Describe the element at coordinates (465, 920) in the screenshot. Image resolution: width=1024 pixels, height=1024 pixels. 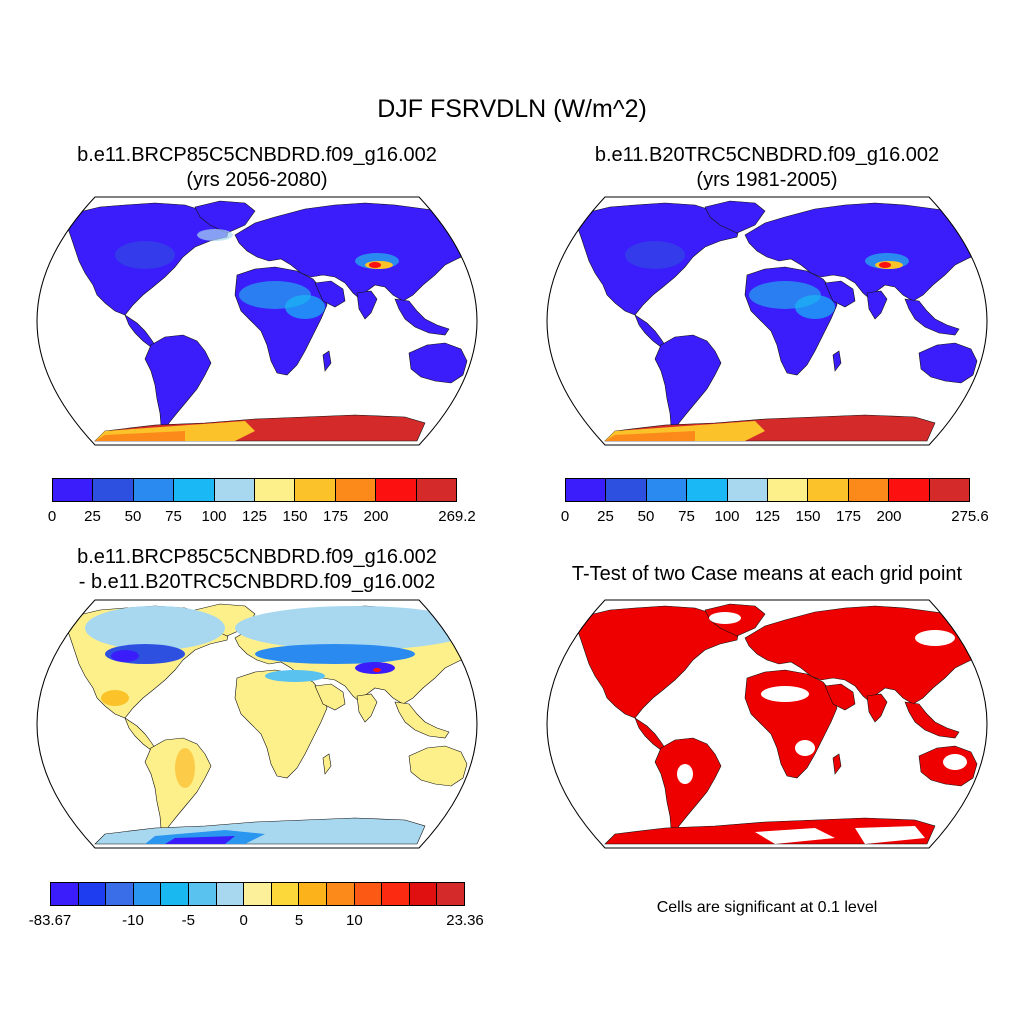
I see `colorbar-tick-label: 23.36` at that location.